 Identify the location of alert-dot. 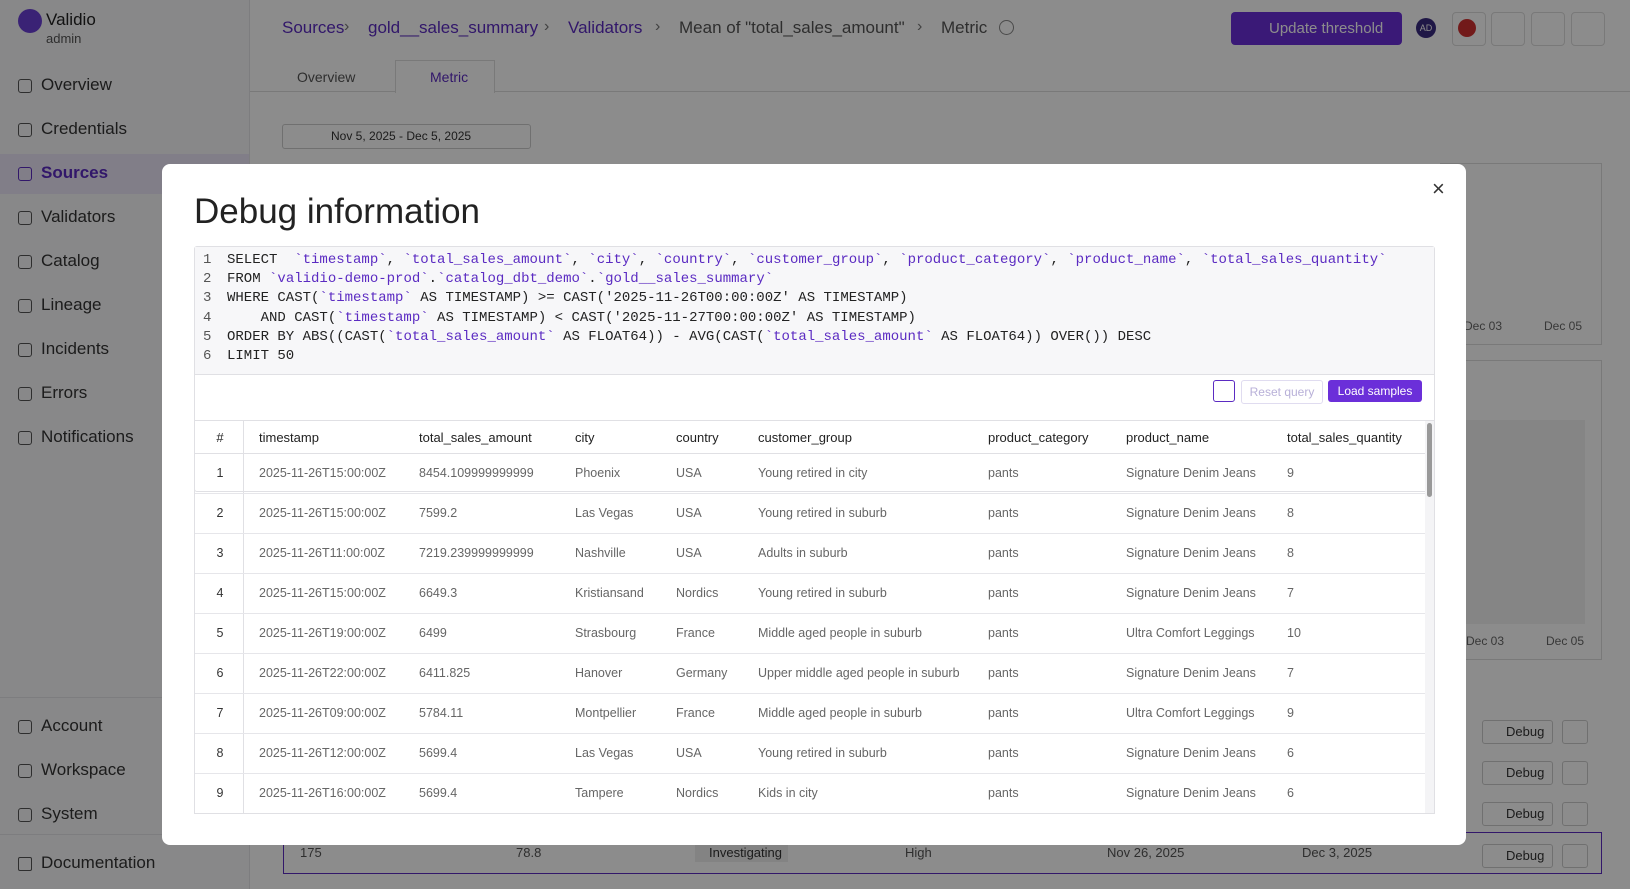
(1467, 28).